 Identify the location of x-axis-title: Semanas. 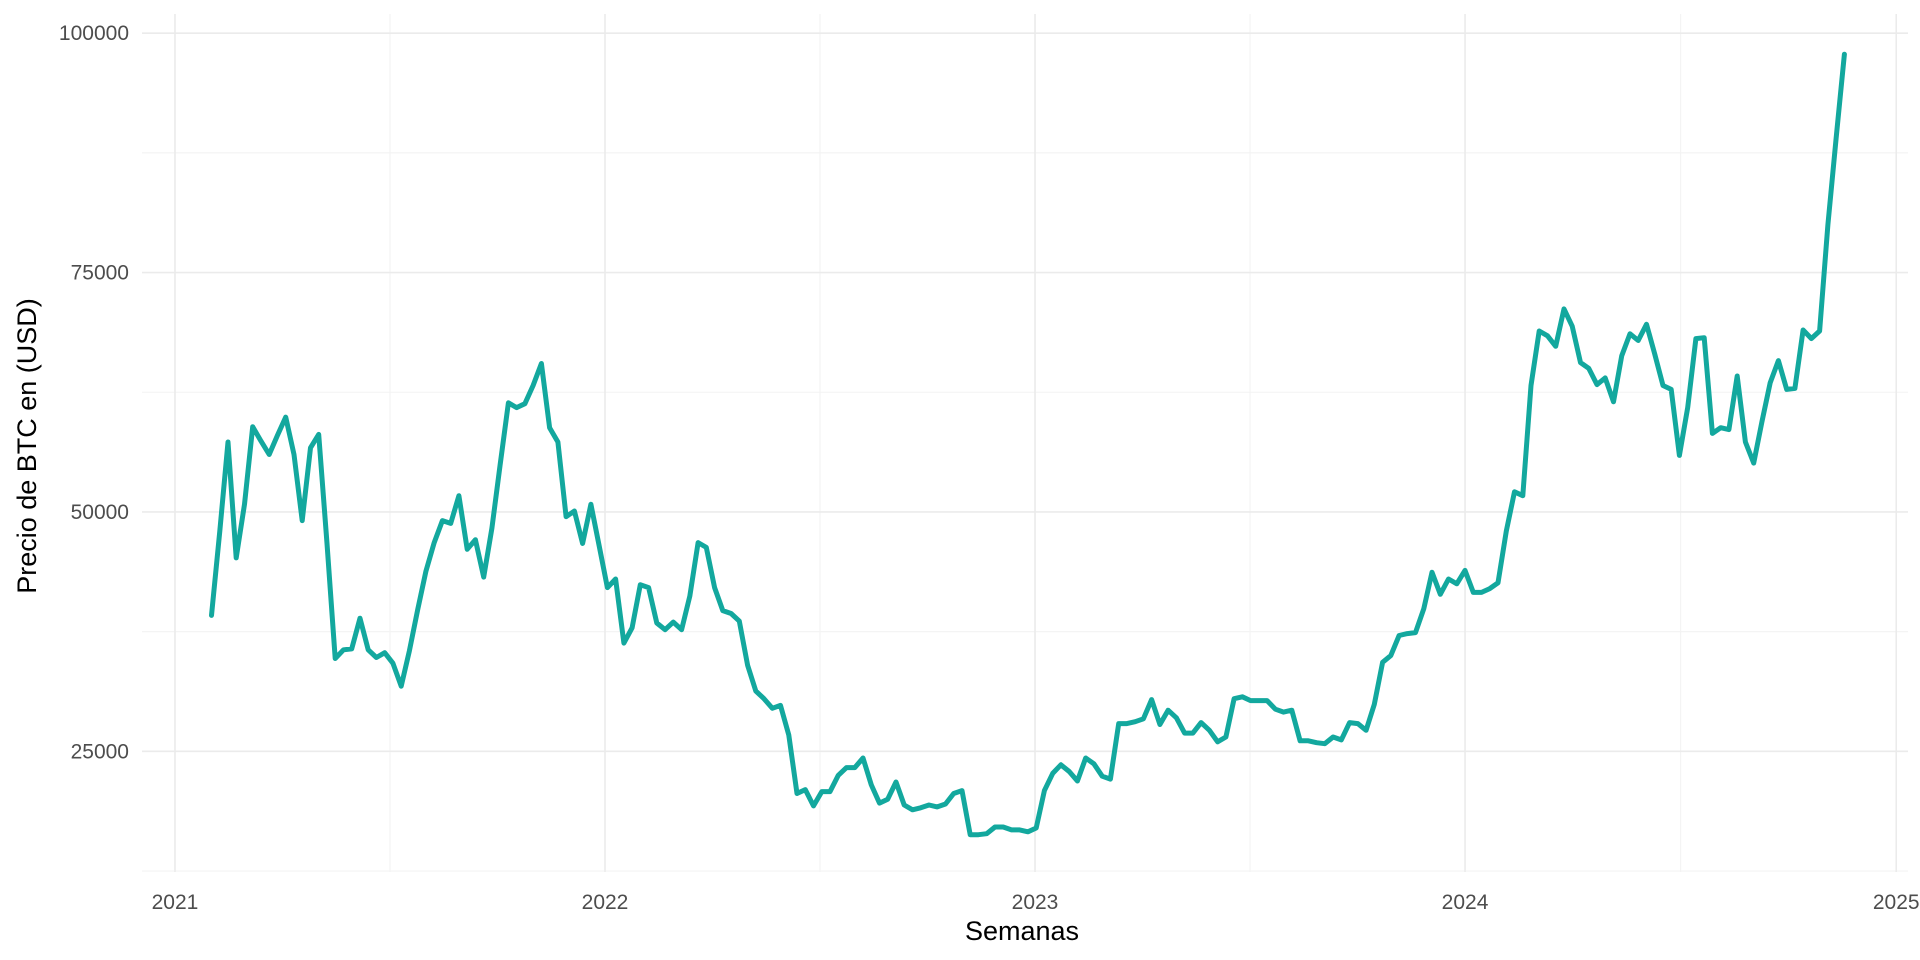
(1022, 931).